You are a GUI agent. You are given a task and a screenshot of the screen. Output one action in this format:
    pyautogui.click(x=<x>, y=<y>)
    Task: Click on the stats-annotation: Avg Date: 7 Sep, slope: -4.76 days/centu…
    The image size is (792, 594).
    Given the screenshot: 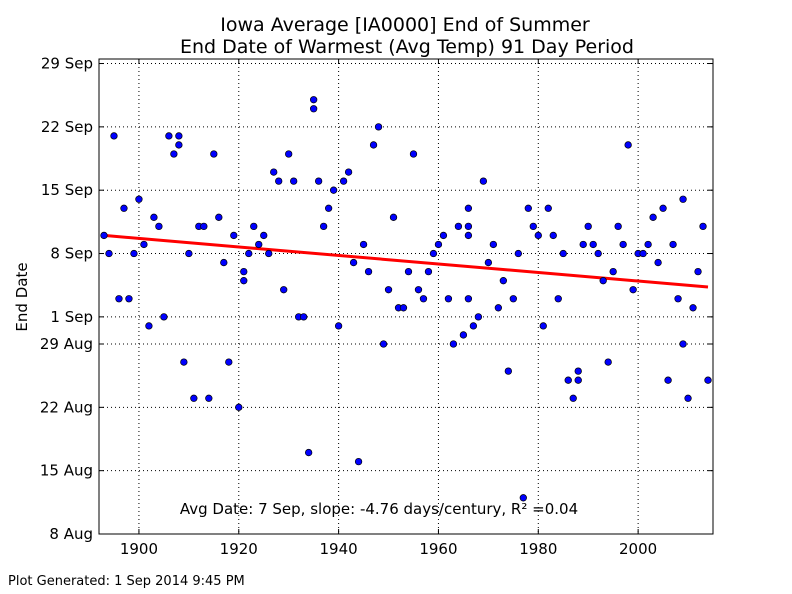 What is the action you would take?
    pyautogui.click(x=379, y=509)
    